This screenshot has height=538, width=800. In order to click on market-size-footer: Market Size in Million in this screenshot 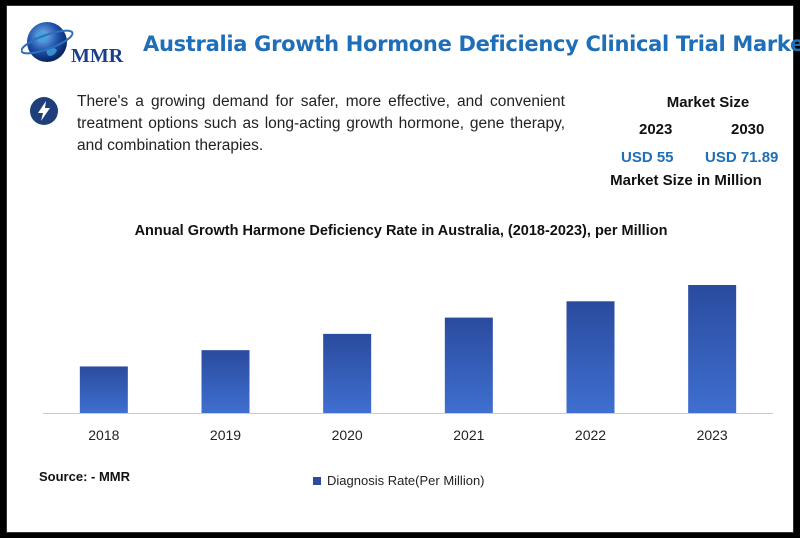, I will do `click(686, 180)`.